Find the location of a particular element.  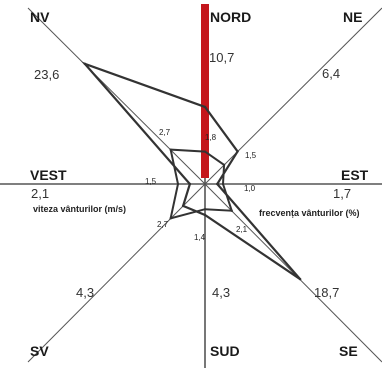

legend-speed: viteza vânturilor (m/s) is located at coordinates (79, 209).